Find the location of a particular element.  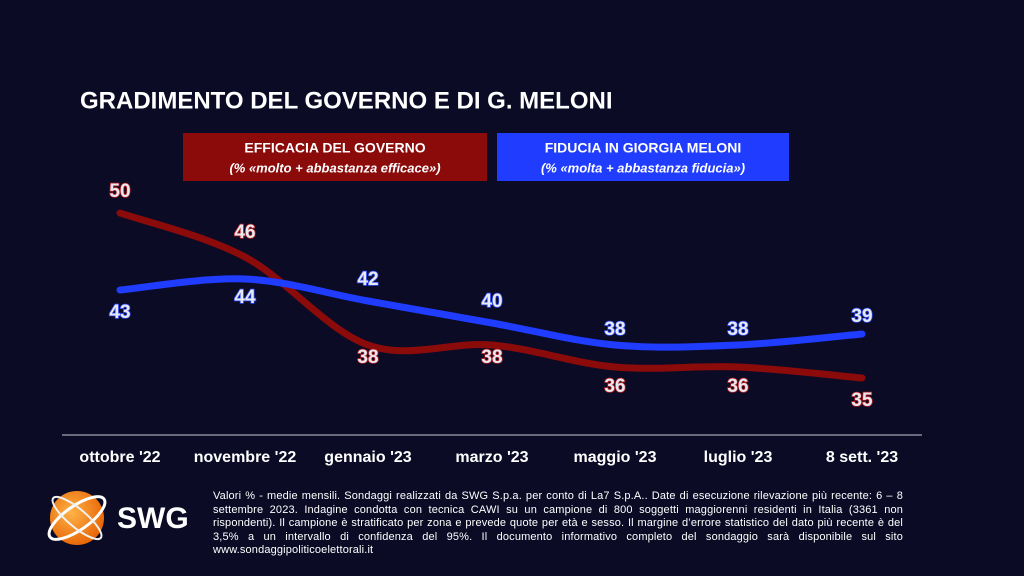

data-label: 35 is located at coordinates (862, 400).